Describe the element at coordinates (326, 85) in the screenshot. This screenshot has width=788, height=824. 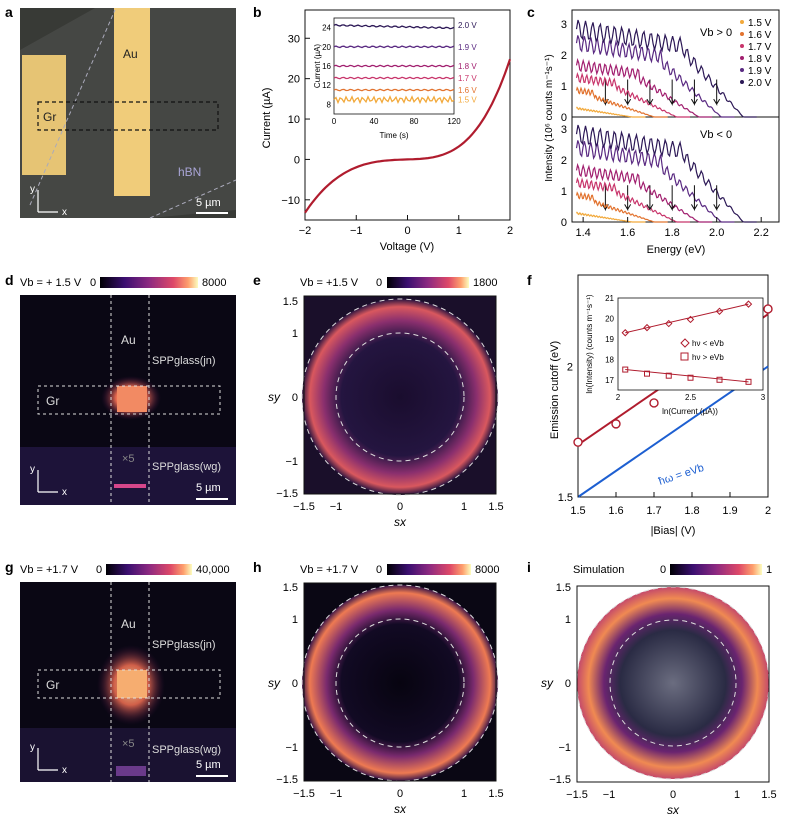
I see `inset-ytick-b: 12` at that location.